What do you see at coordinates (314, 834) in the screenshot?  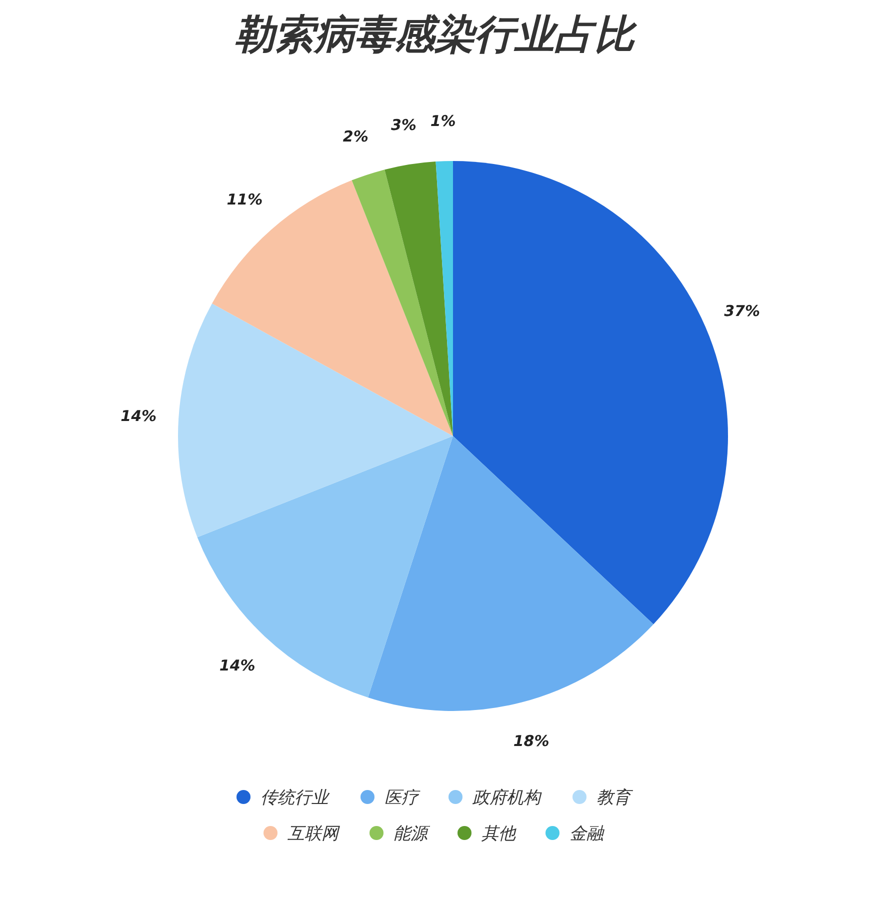 I see `legend-label: 互联网` at bounding box center [314, 834].